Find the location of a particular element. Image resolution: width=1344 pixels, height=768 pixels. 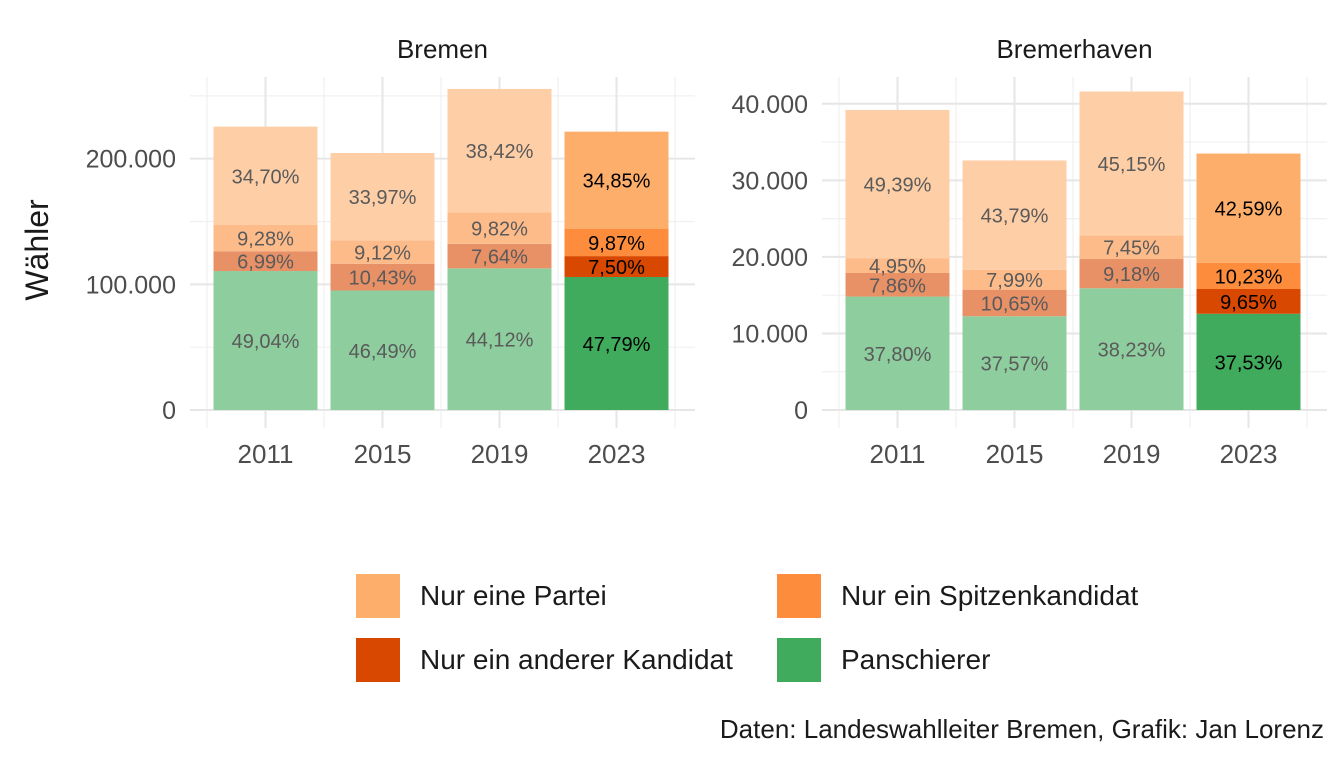

data-label: 7,50% is located at coordinates (616, 268).